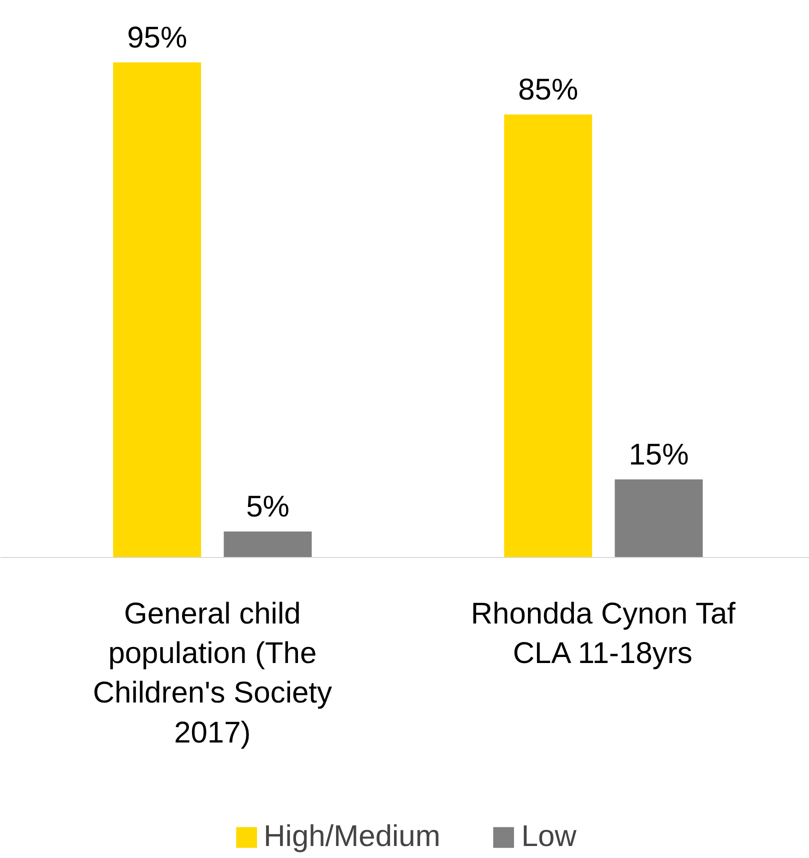 This screenshot has height=858, width=809. I want to click on data-label: 5%, so click(268, 507).